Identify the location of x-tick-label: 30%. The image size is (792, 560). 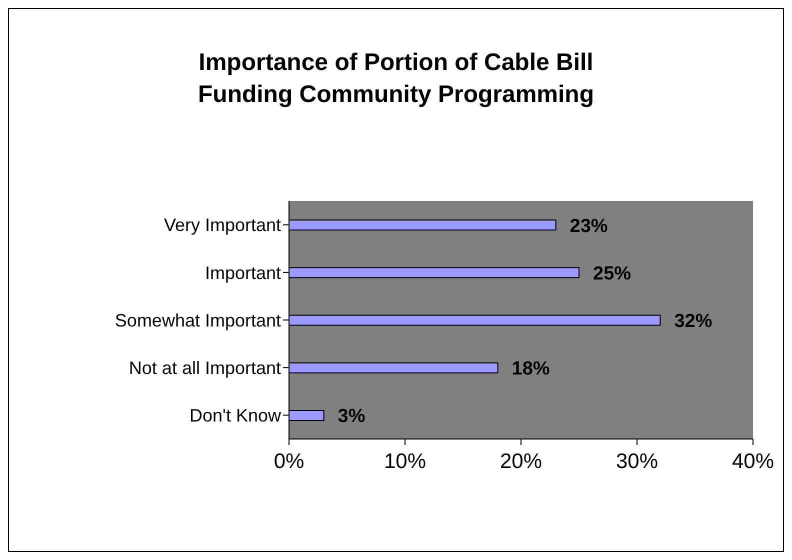
(637, 461).